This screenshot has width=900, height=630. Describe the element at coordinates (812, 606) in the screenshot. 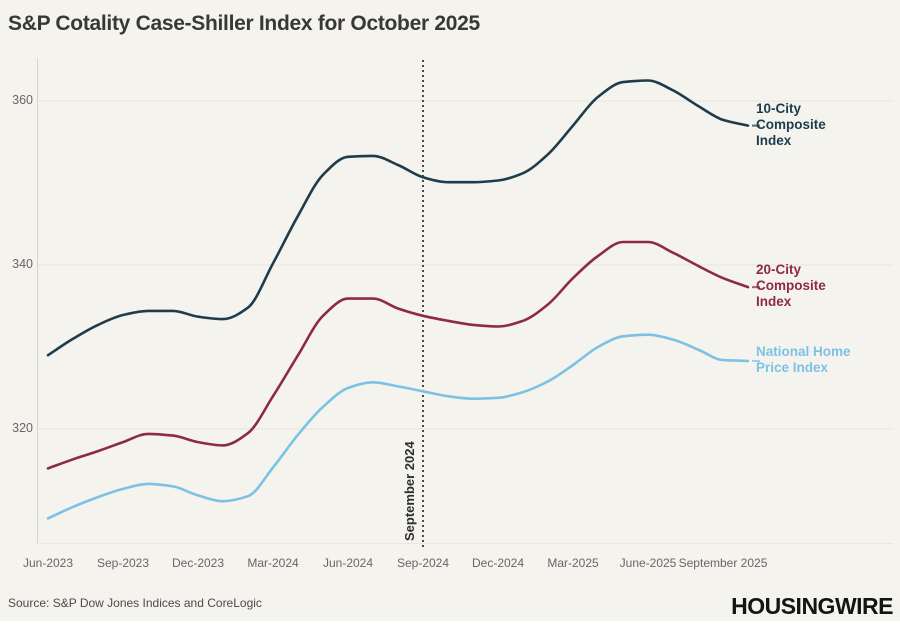

I see `housingwire-logo: HOUSINGWIRE` at that location.